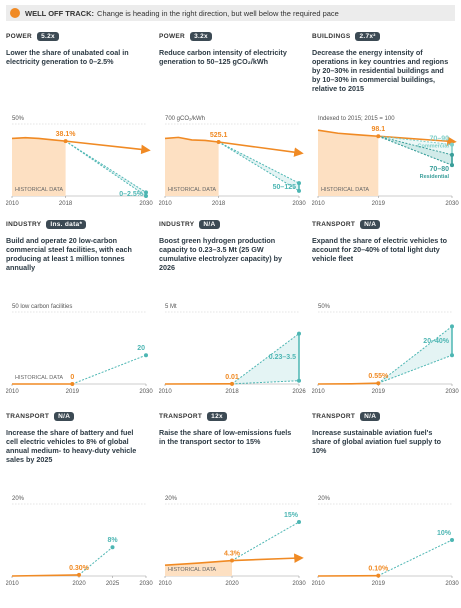 This screenshot has width=461, height=608. What do you see at coordinates (367, 36) in the screenshot?
I see `status-badge: 2.7x²` at bounding box center [367, 36].